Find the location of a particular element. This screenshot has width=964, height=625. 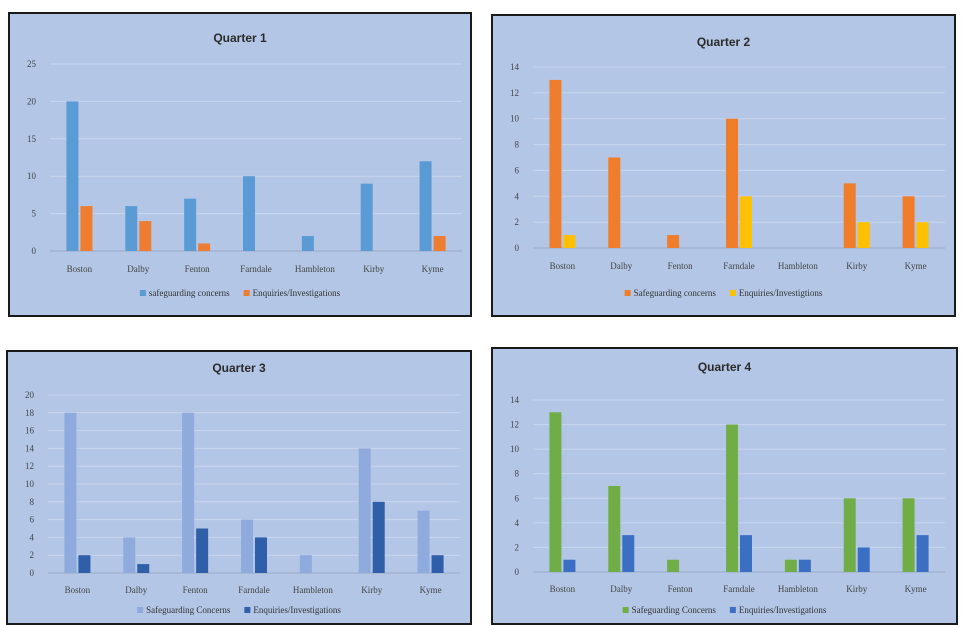

y-tick-label: 14 is located at coordinates (515, 67).